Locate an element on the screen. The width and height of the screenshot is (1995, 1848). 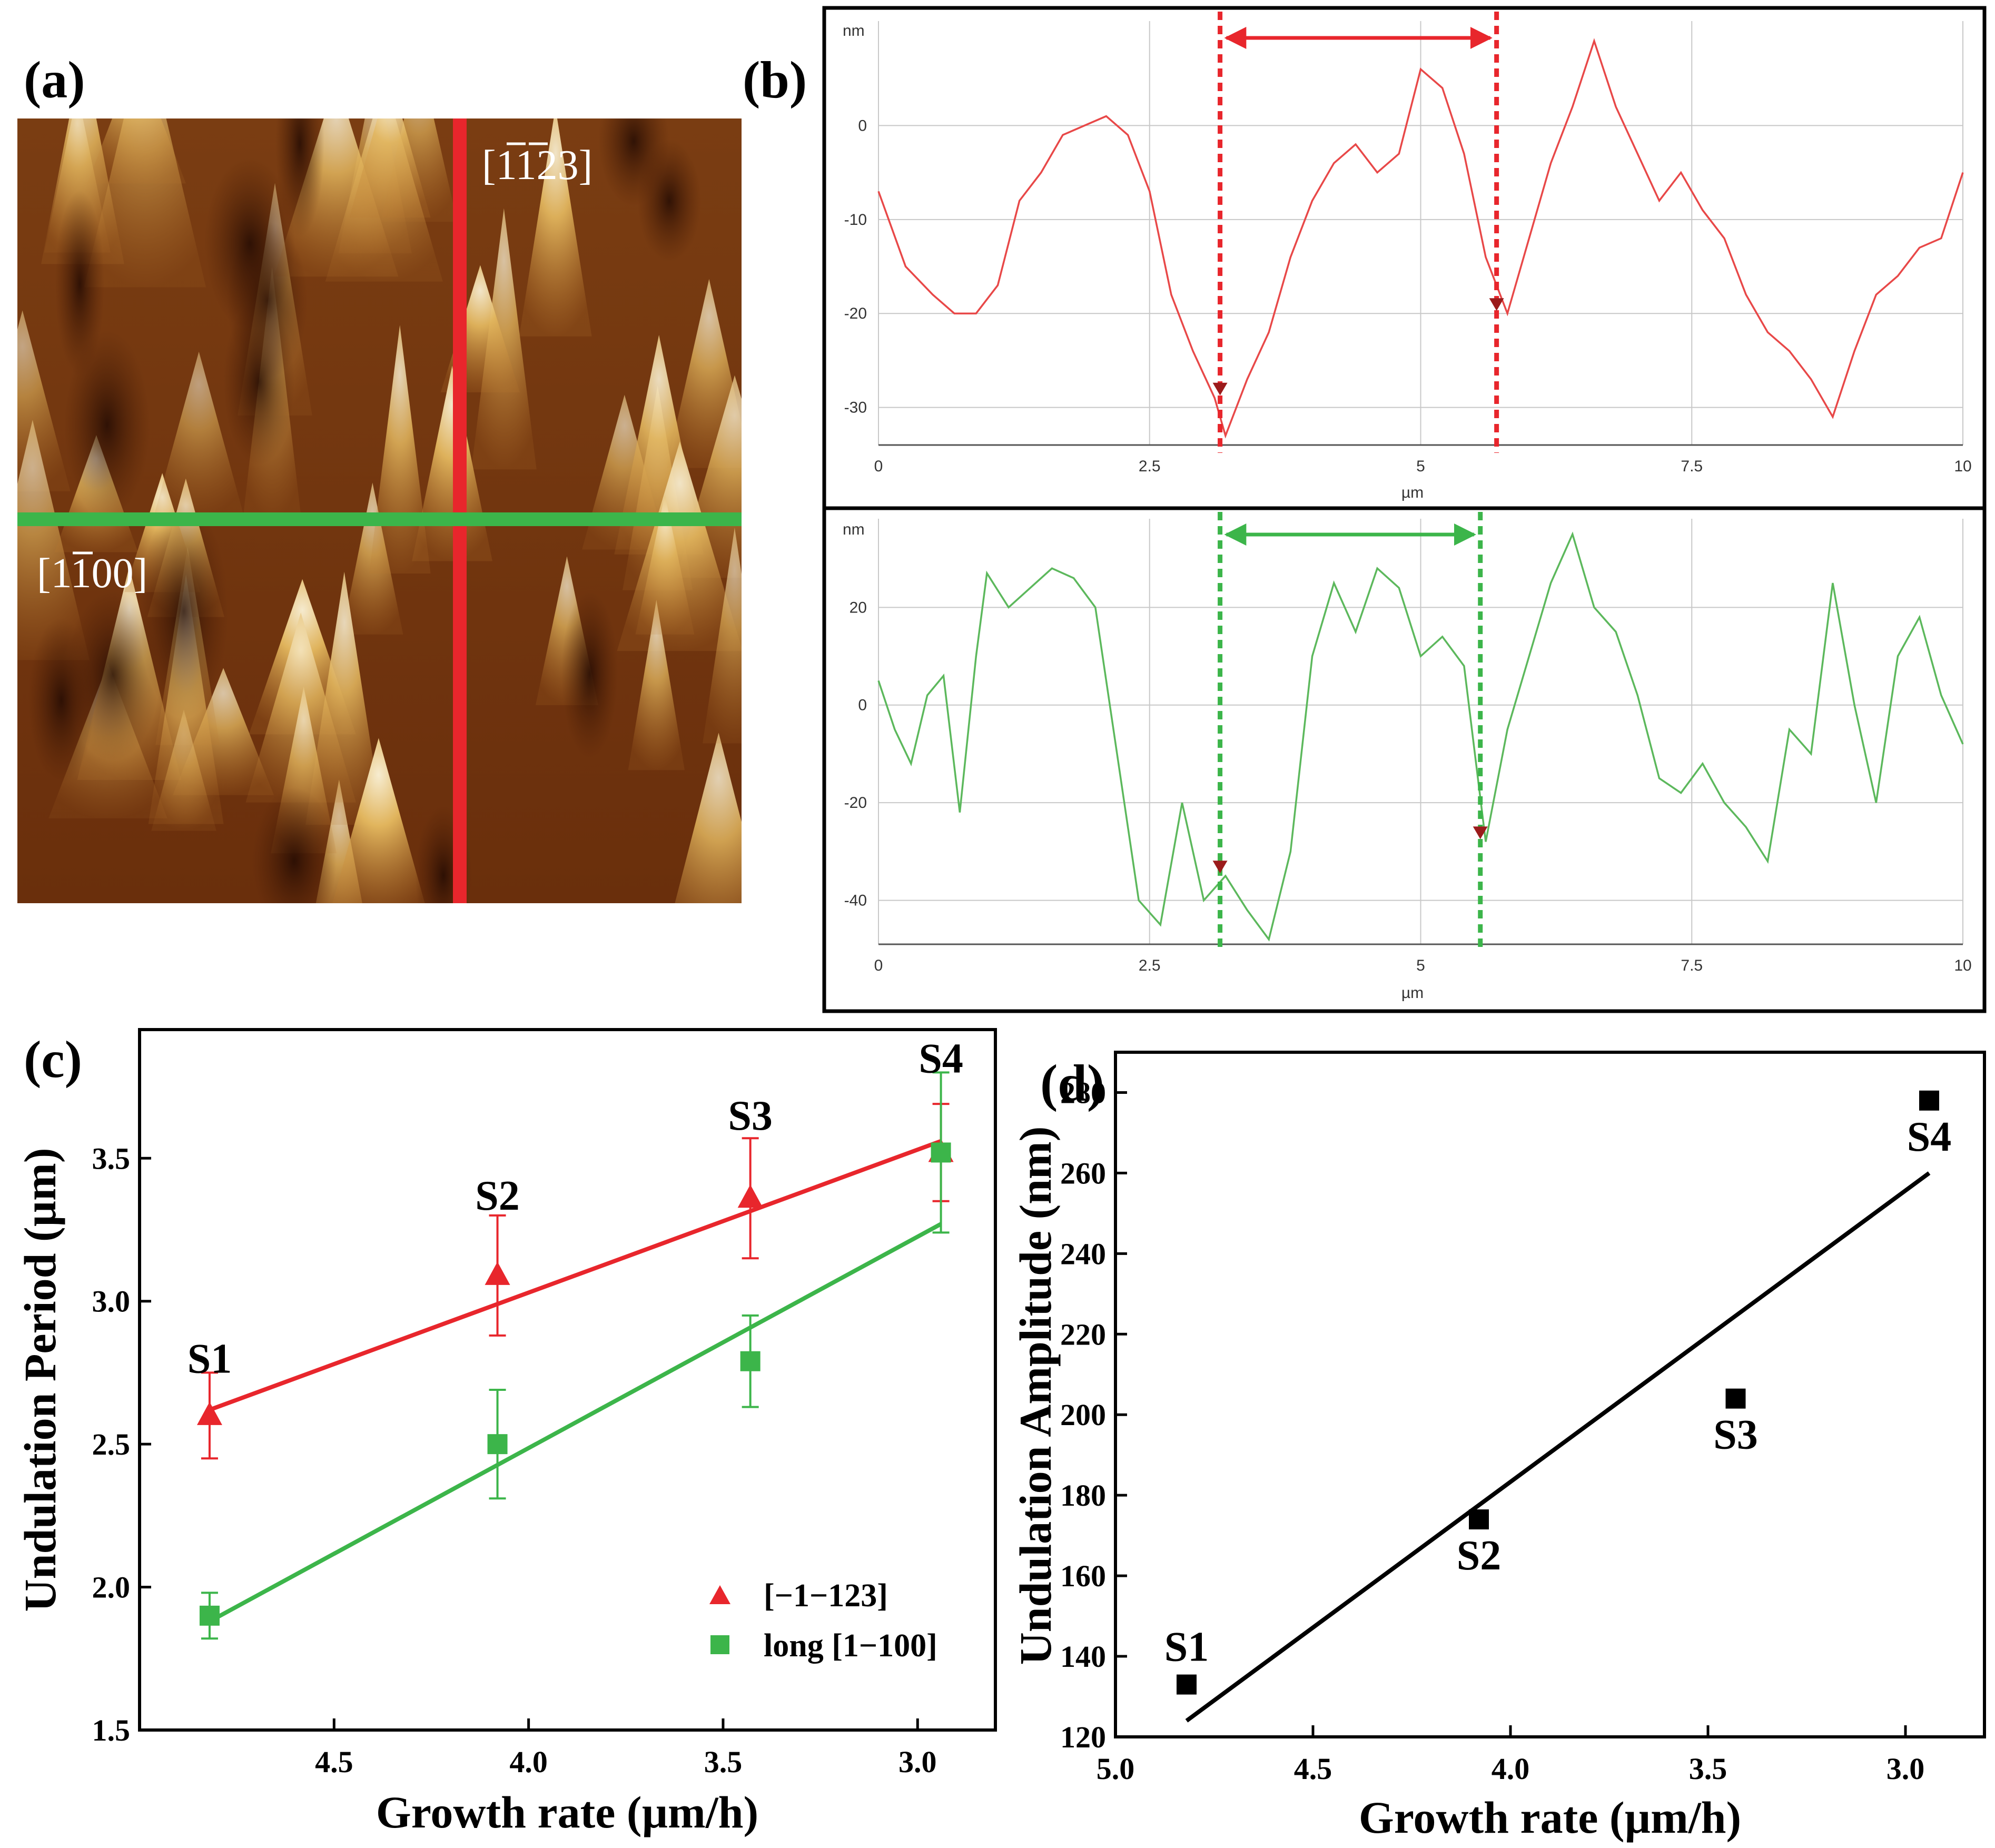
chart-c-point-labels: S1 S2 S3 S4 is located at coordinates (575, 1208).